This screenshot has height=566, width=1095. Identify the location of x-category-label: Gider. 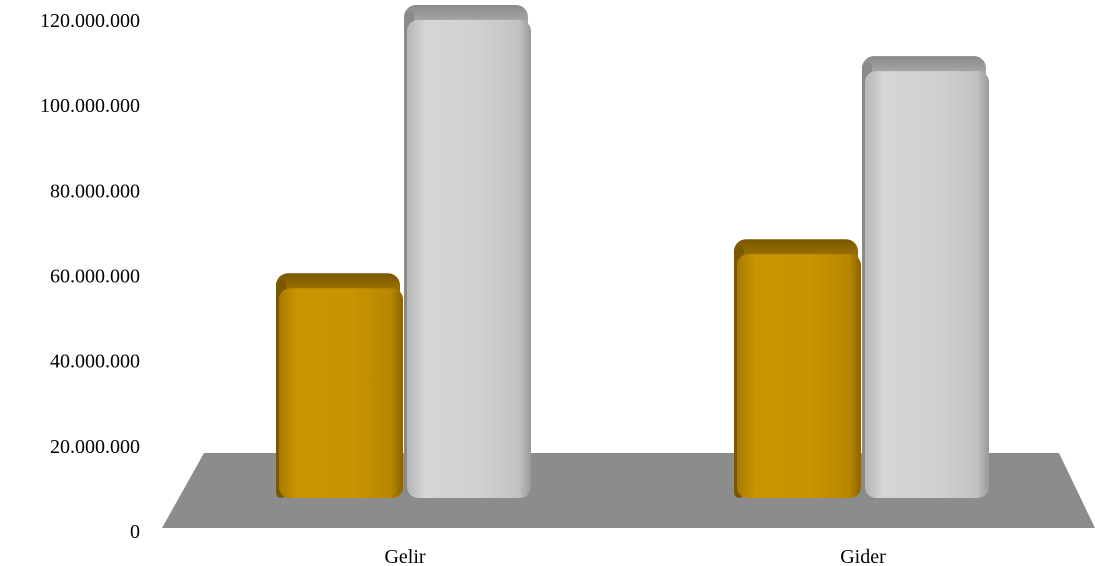
(863, 556).